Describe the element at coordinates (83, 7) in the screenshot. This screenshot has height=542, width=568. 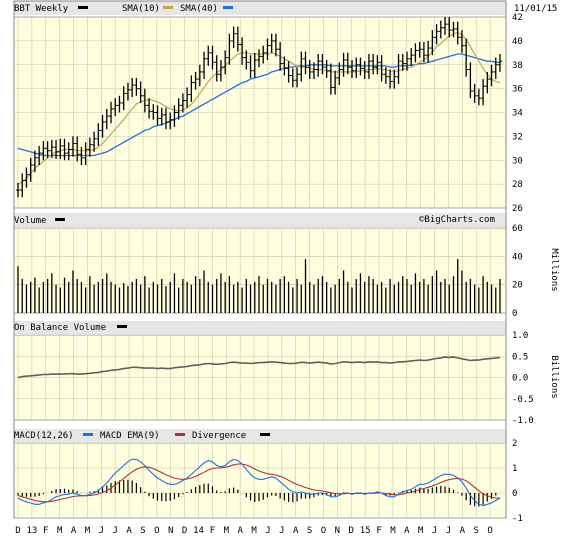
I see `price-legend-swatch` at that location.